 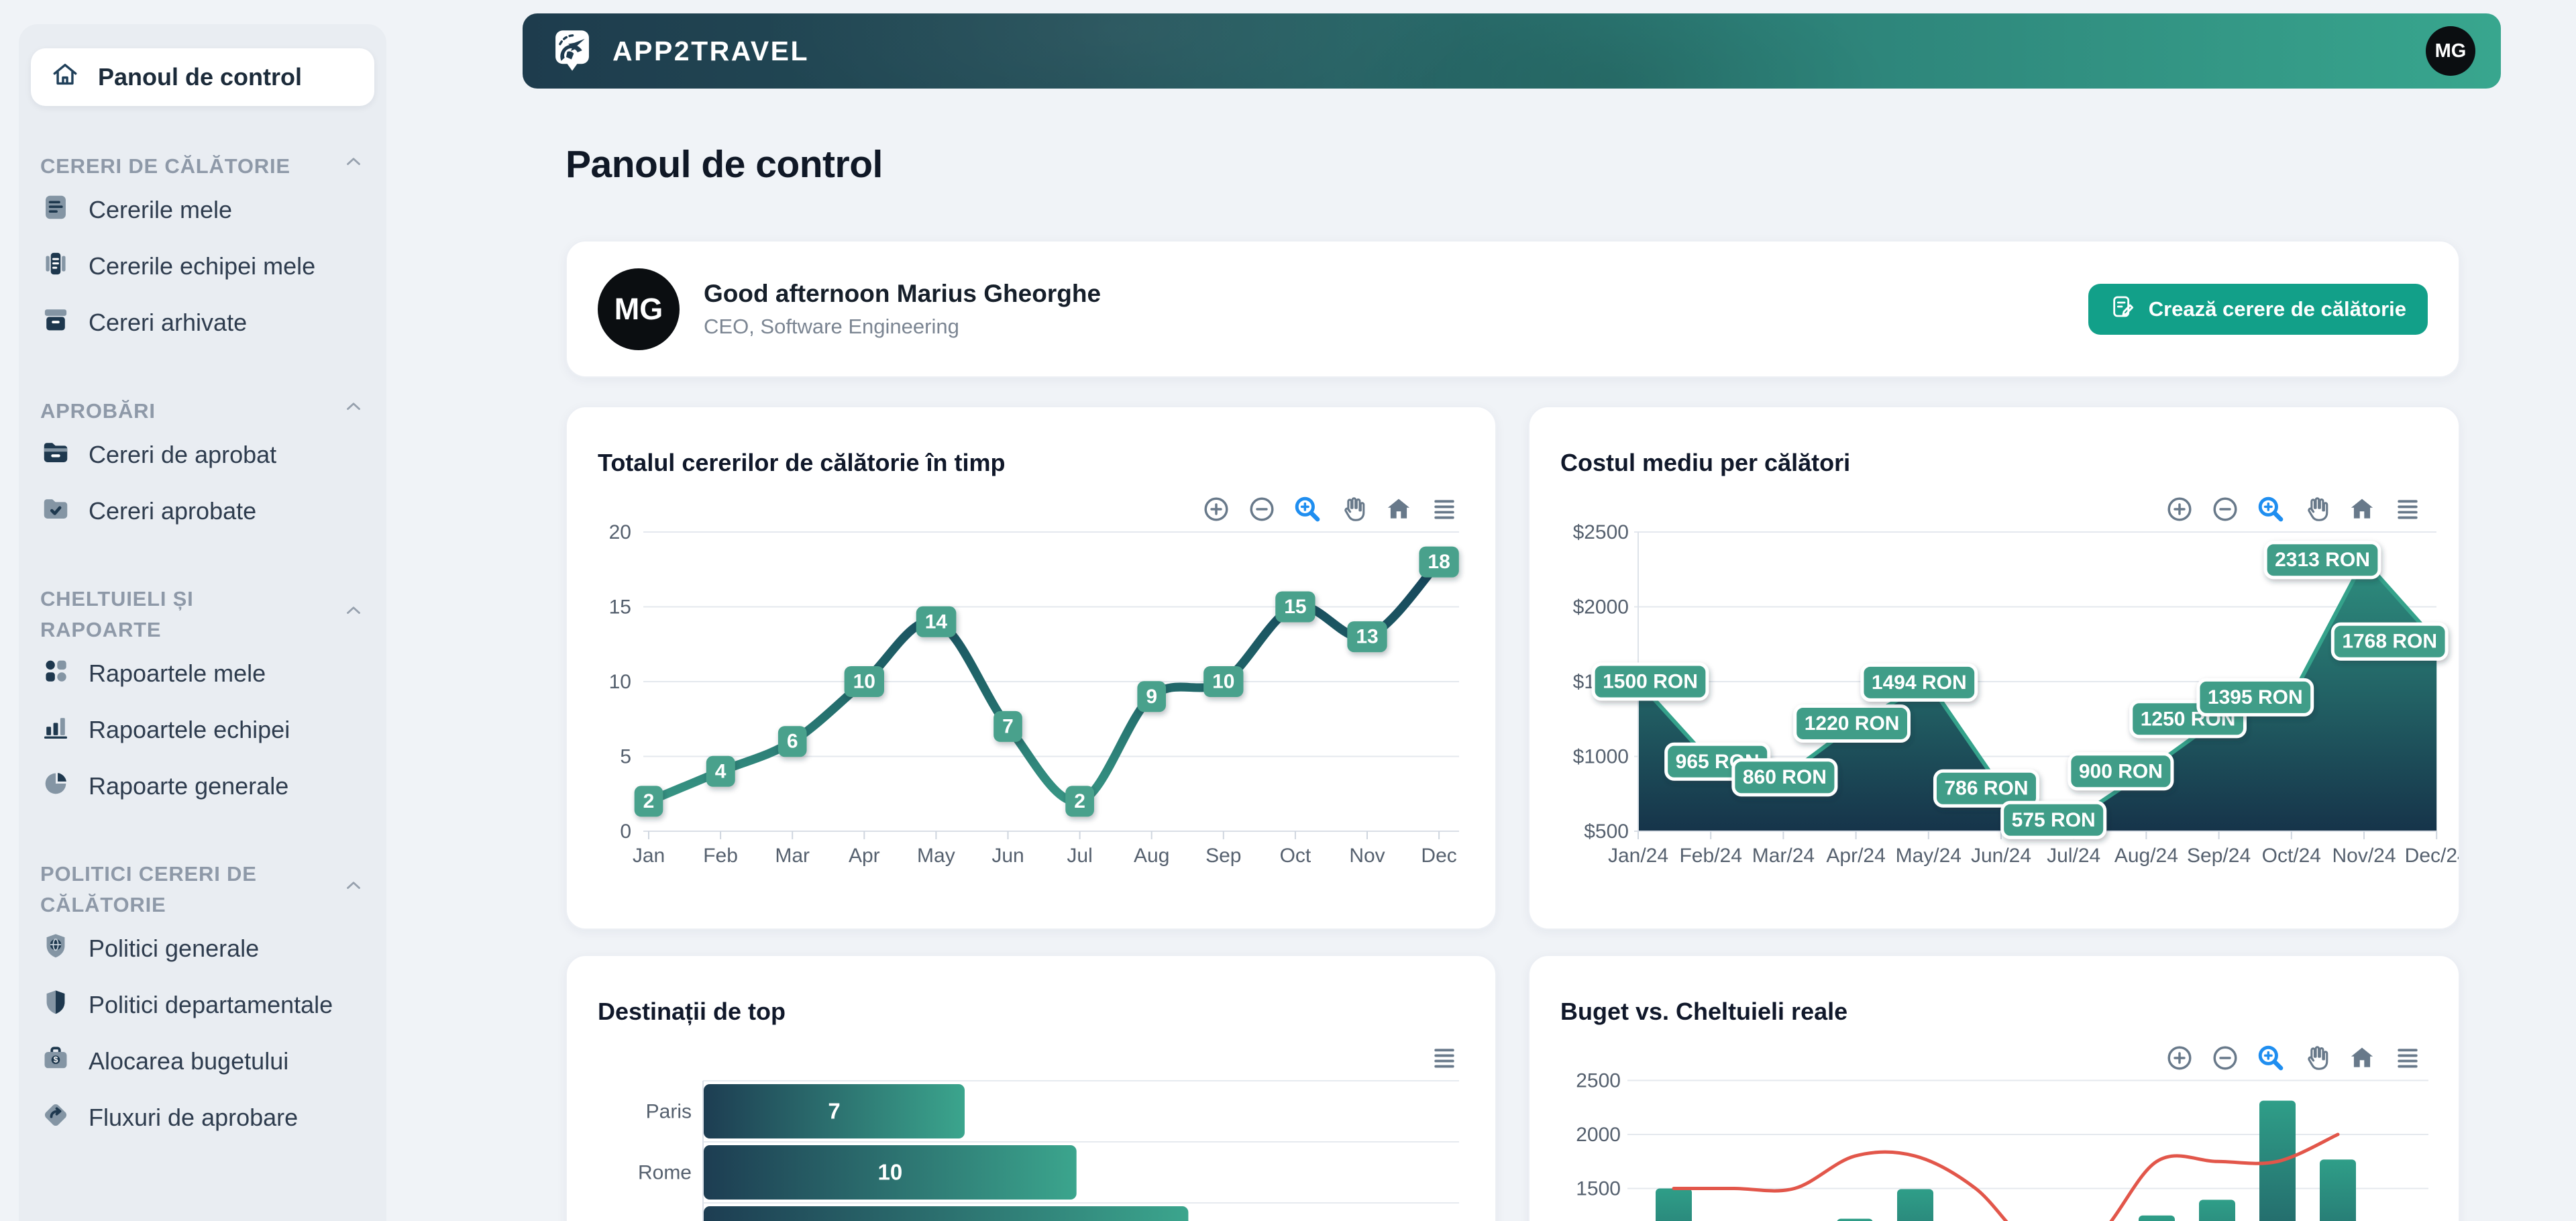 What do you see at coordinates (936, 856) in the screenshot?
I see `svg-text: May` at bounding box center [936, 856].